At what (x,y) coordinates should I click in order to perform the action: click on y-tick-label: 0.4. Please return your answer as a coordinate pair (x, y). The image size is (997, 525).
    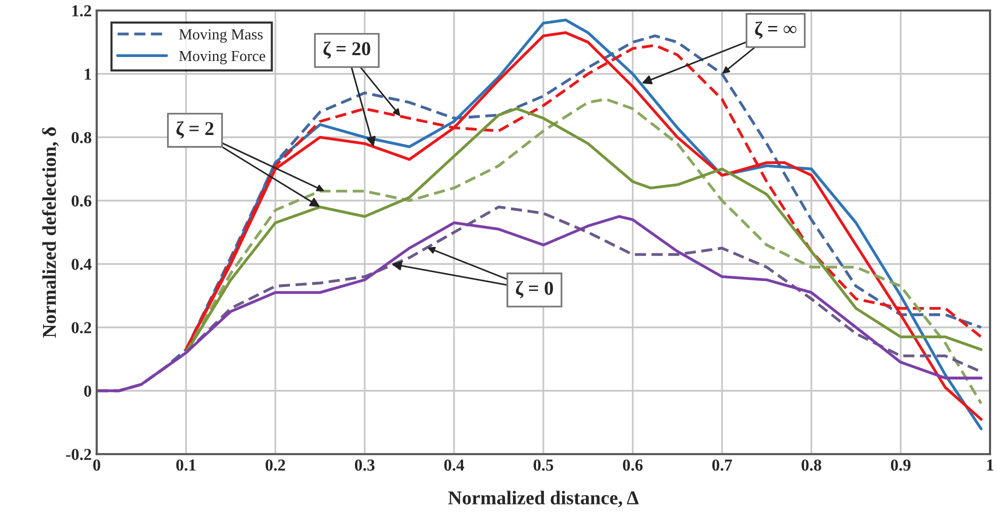
    Looking at the image, I should click on (82, 264).